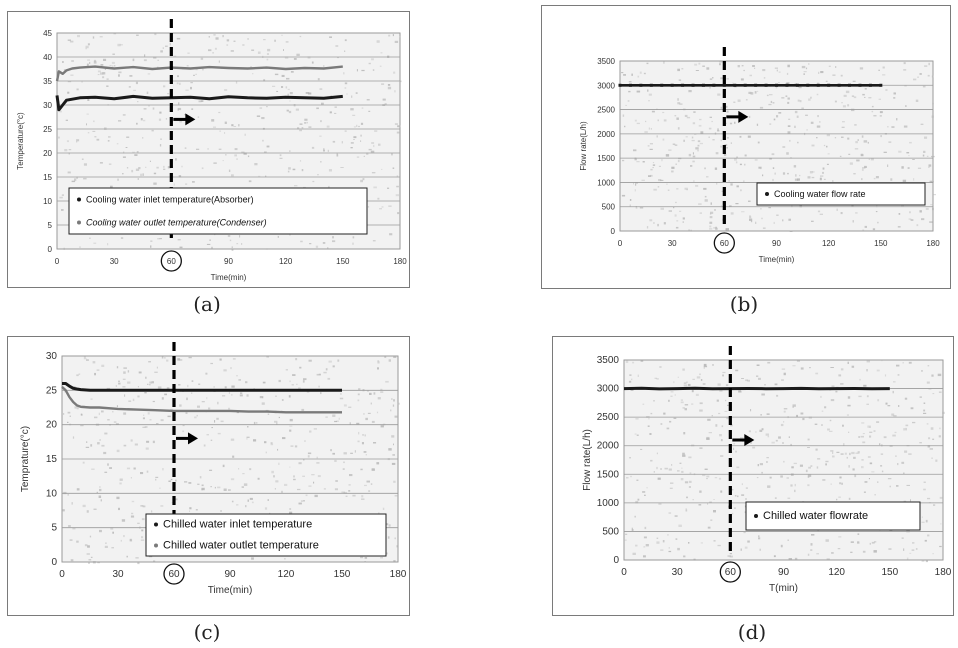  Describe the element at coordinates (207, 632) in the screenshot. I see `panel-label-c: (c)` at that location.